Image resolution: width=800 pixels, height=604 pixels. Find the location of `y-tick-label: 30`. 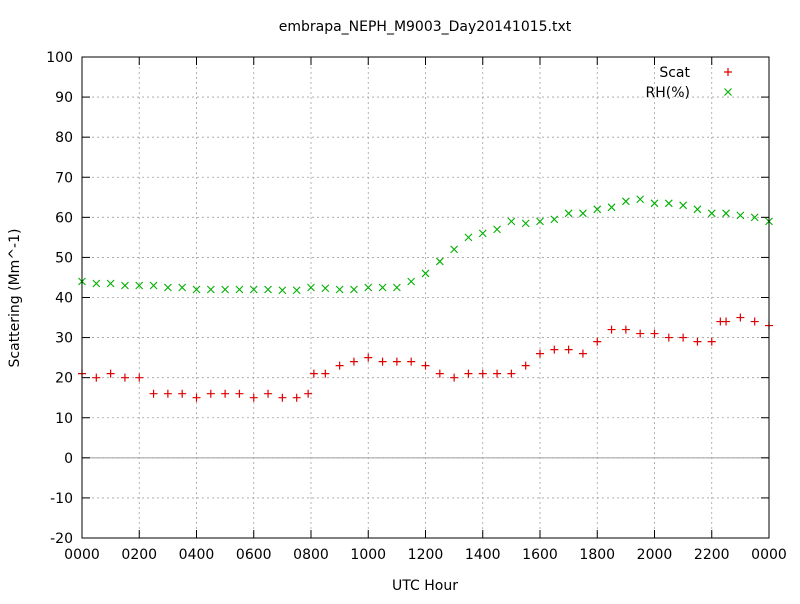

y-tick-label: 30 is located at coordinates (64, 339).